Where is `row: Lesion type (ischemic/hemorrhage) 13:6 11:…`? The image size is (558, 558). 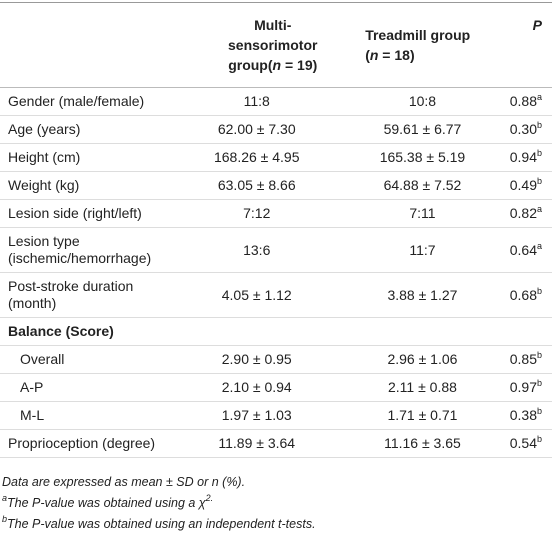
row: Lesion type (ischemic/hemorrhage) 13:6 11:… is located at coordinates (276, 250).